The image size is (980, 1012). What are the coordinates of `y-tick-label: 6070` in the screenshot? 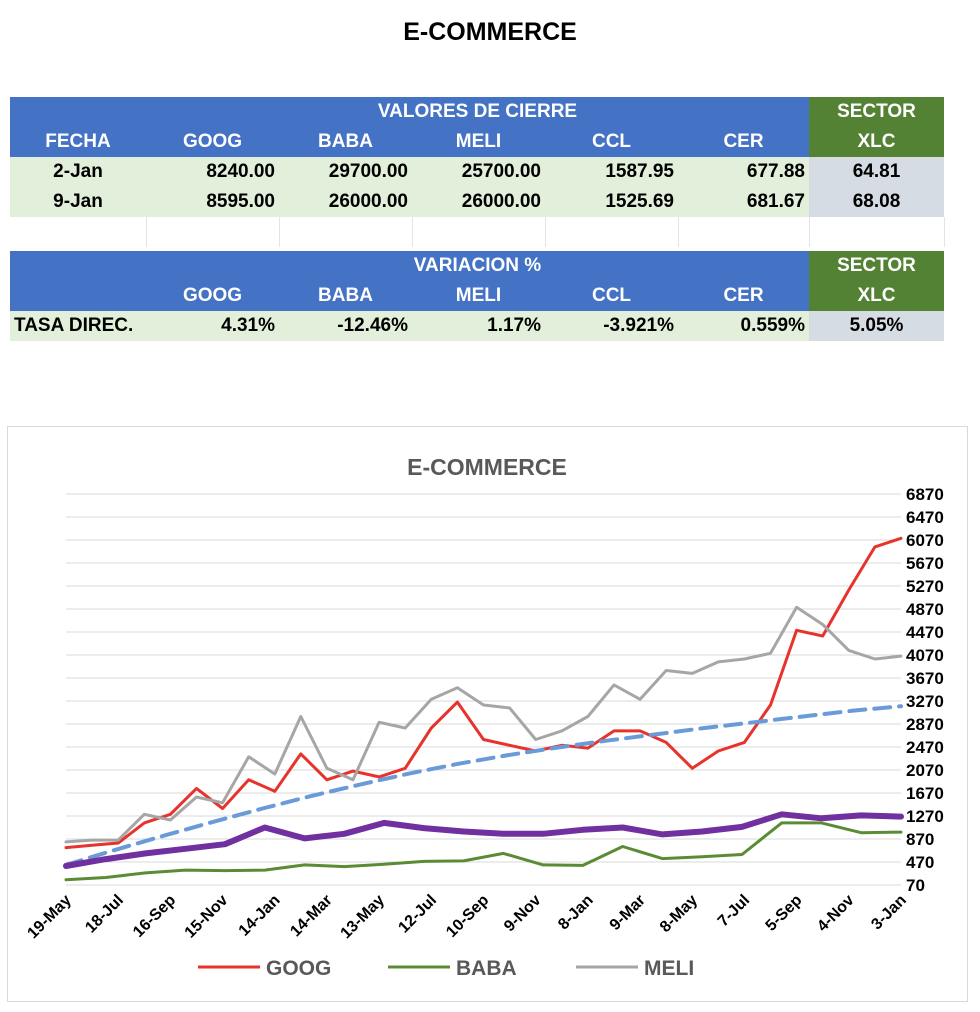 It's located at (925, 540).